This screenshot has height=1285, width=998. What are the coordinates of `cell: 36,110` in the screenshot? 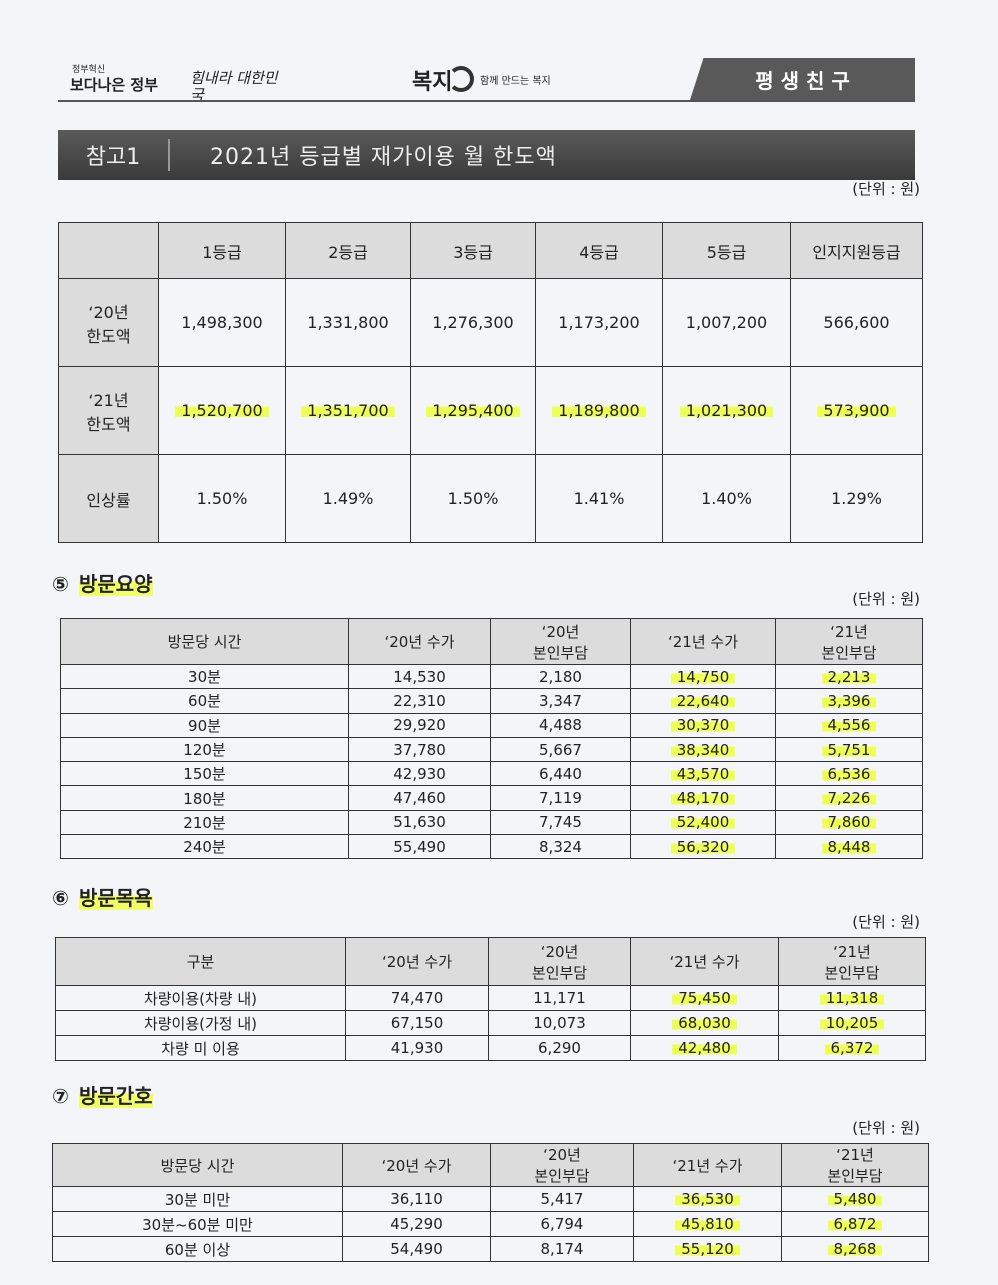 It's located at (416, 1199).